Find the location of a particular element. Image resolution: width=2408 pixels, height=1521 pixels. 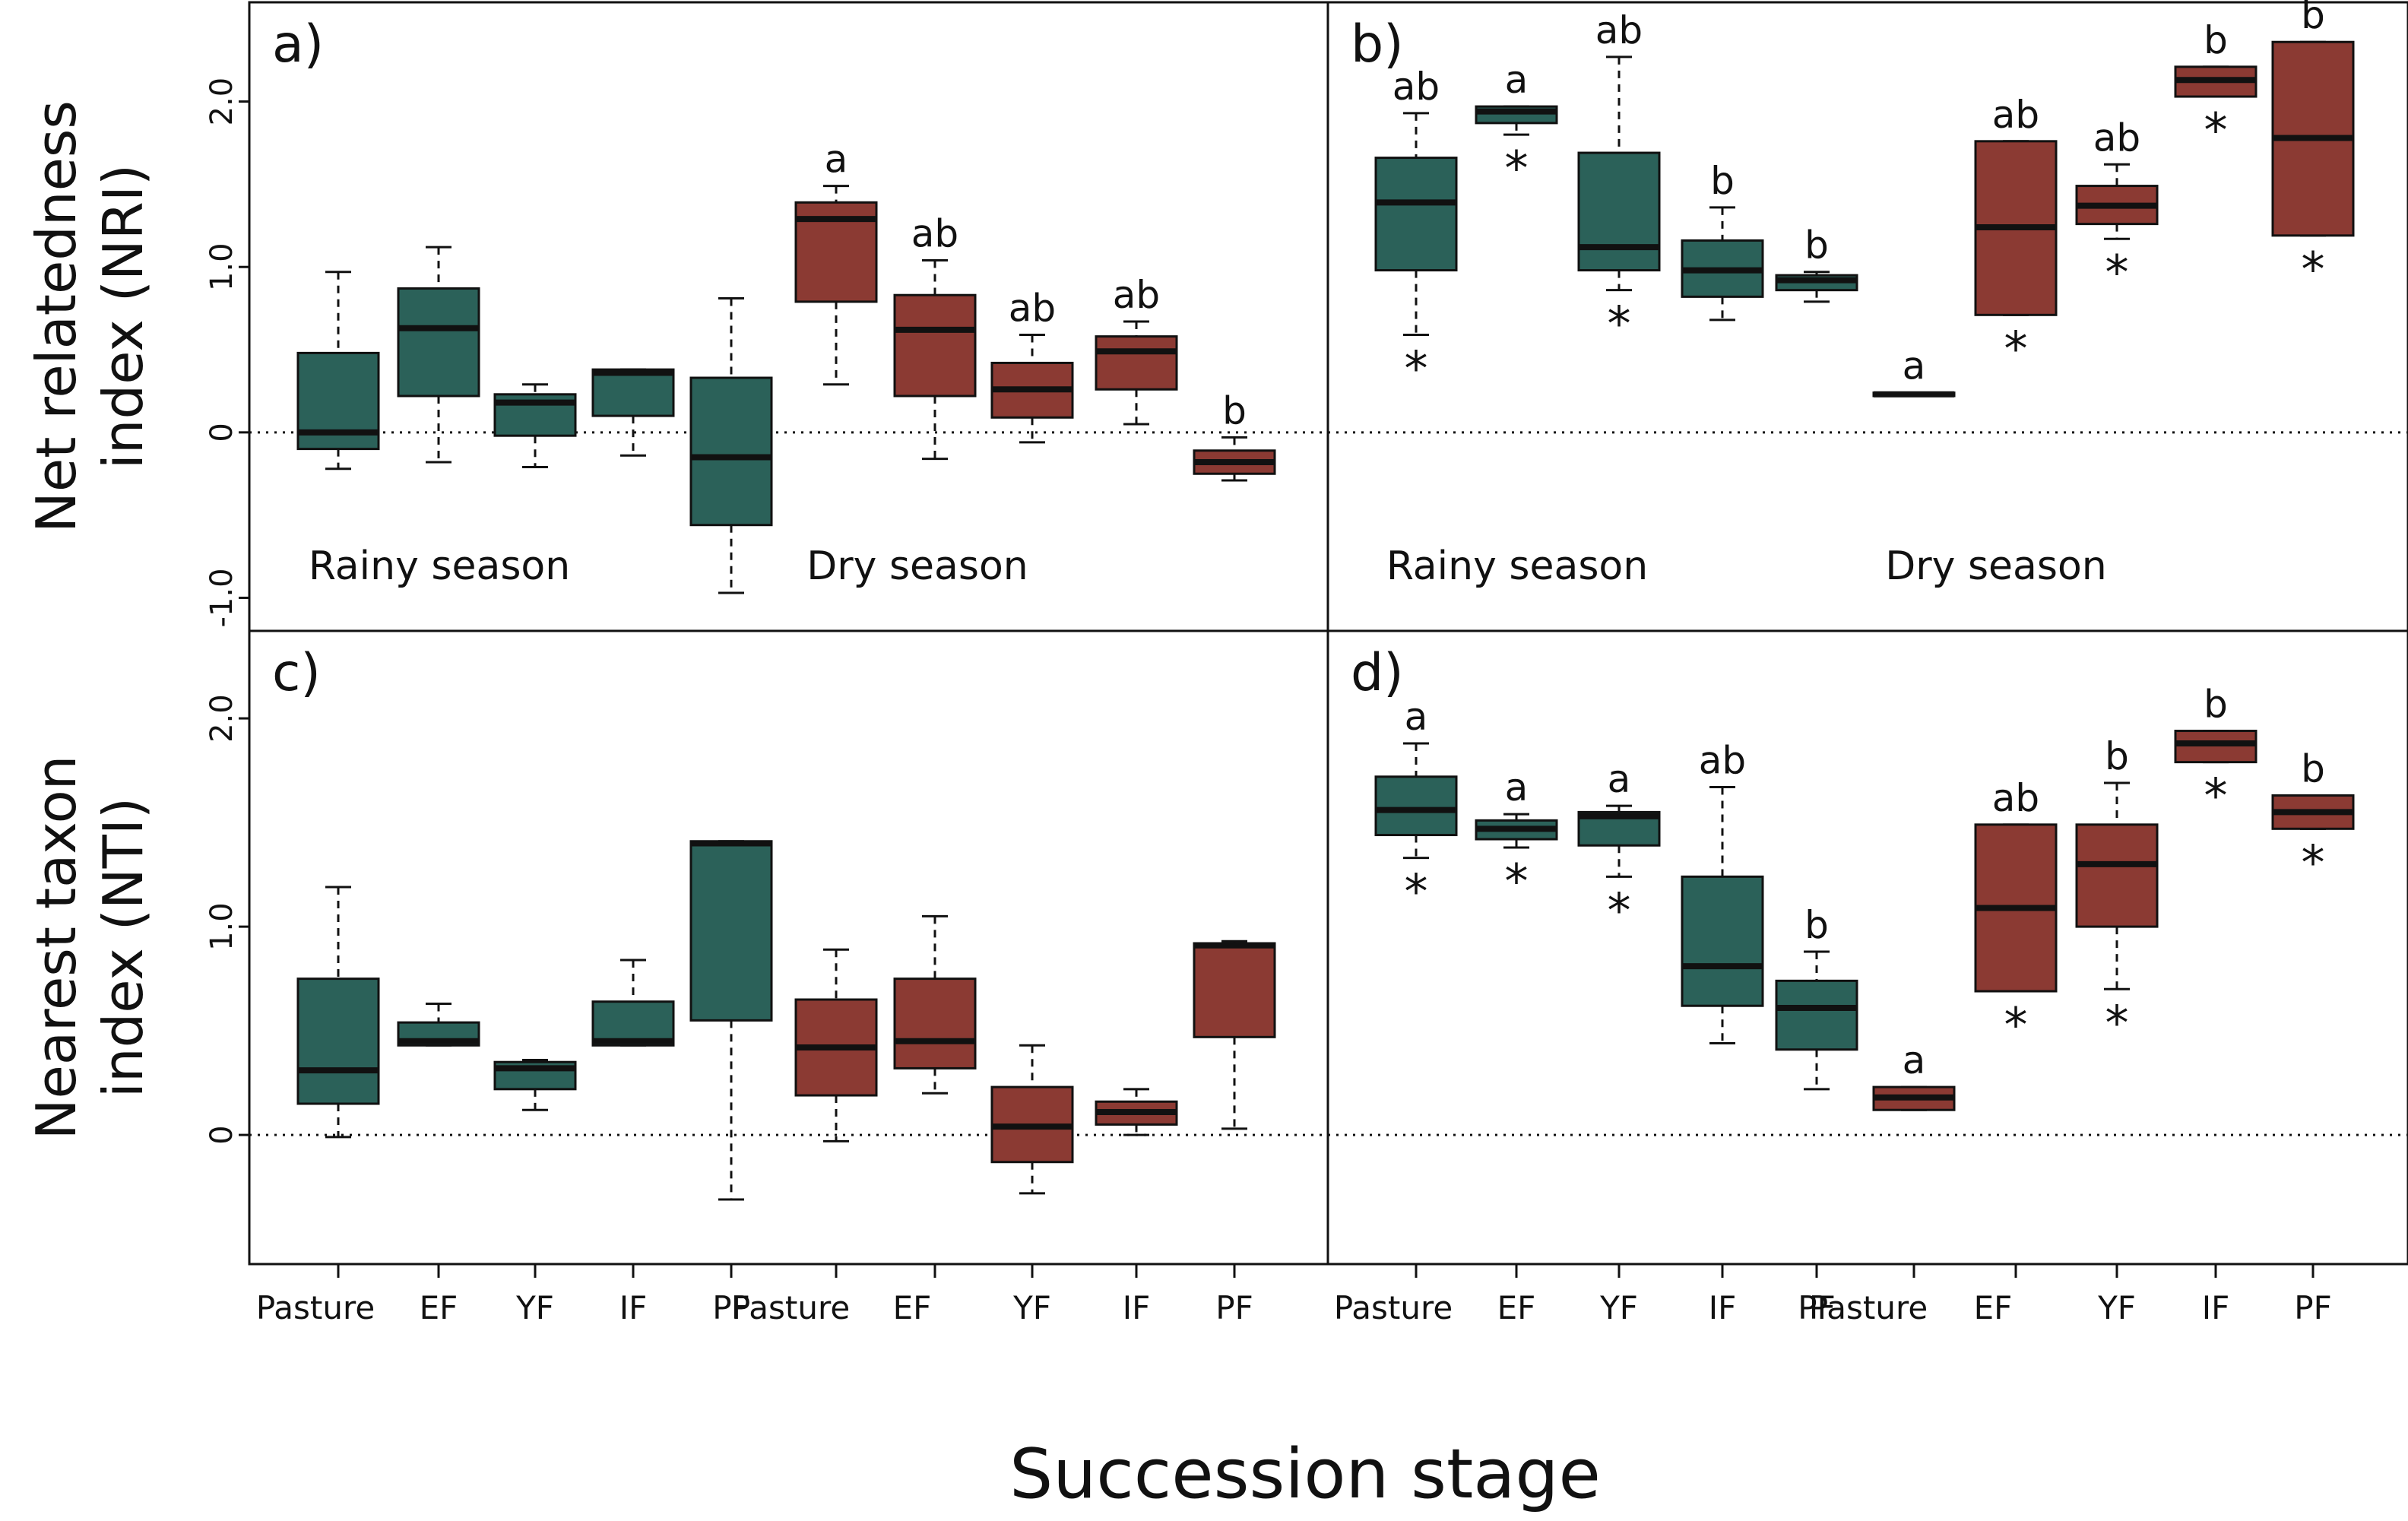

y-axis-title-line1: Net relatedness is located at coordinates (56, 316).